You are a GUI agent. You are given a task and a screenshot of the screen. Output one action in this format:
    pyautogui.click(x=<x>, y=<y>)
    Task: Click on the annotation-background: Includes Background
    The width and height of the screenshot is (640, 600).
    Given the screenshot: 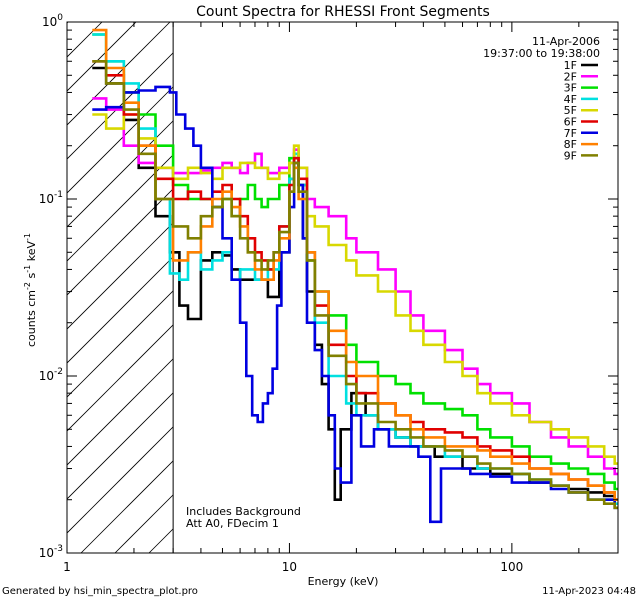 What is the action you would take?
    pyautogui.click(x=243, y=511)
    